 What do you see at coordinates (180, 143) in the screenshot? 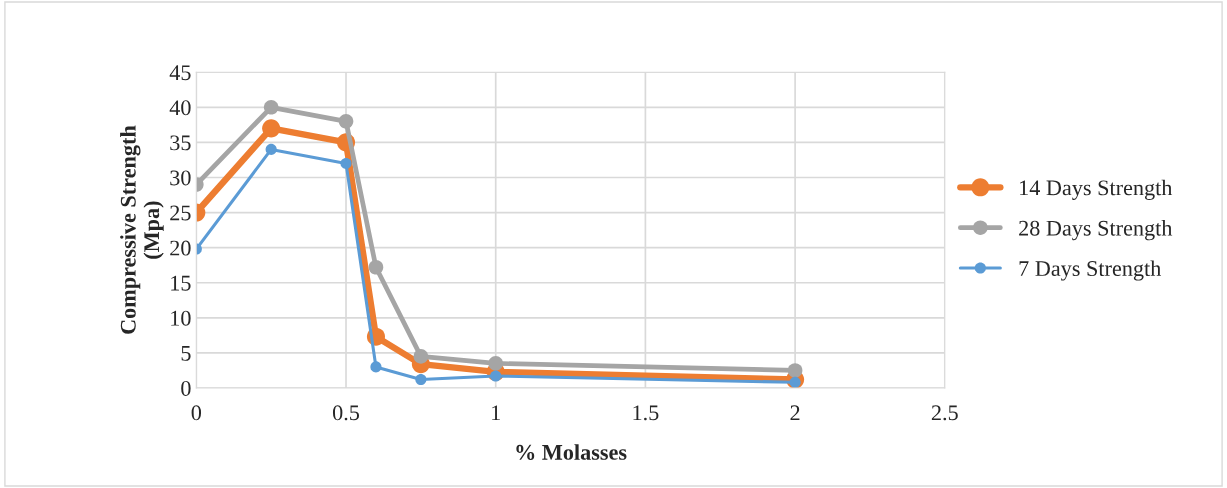
I see `y-tick-label: 35` at bounding box center [180, 143].